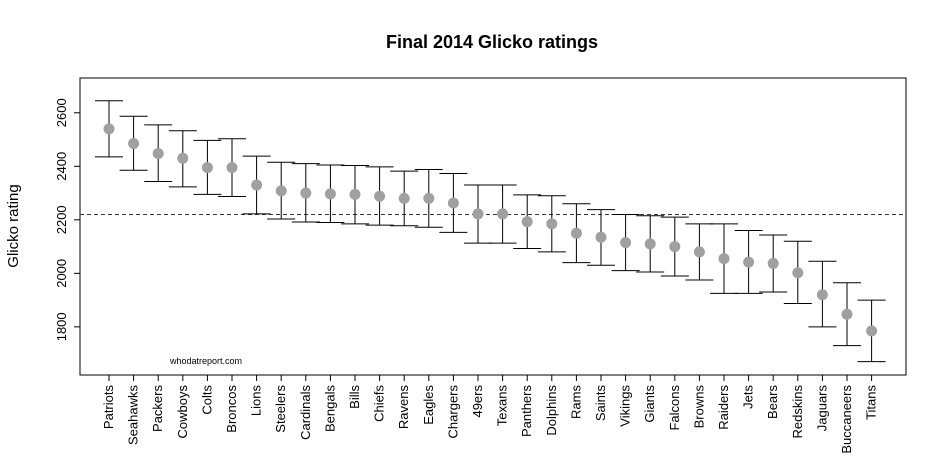 Image resolution: width=947 pixels, height=474 pixels. I want to click on x-tick-label: Titans, so click(871, 402).